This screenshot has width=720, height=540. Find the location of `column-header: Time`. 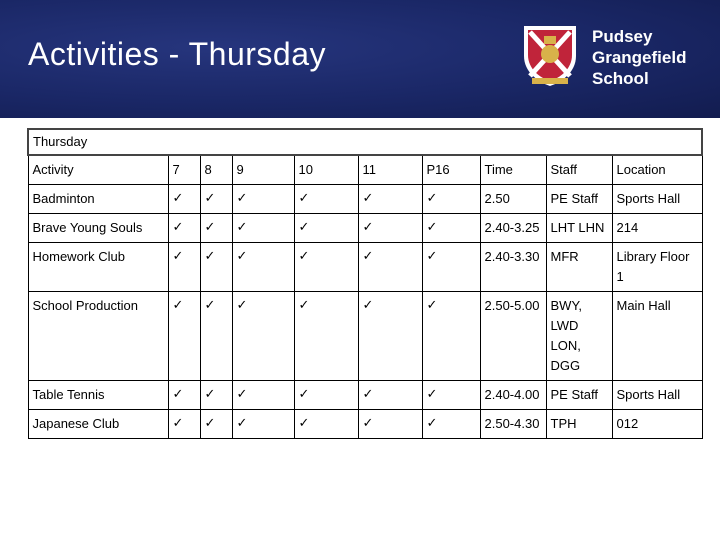

column-header: Time is located at coordinates (513, 169).